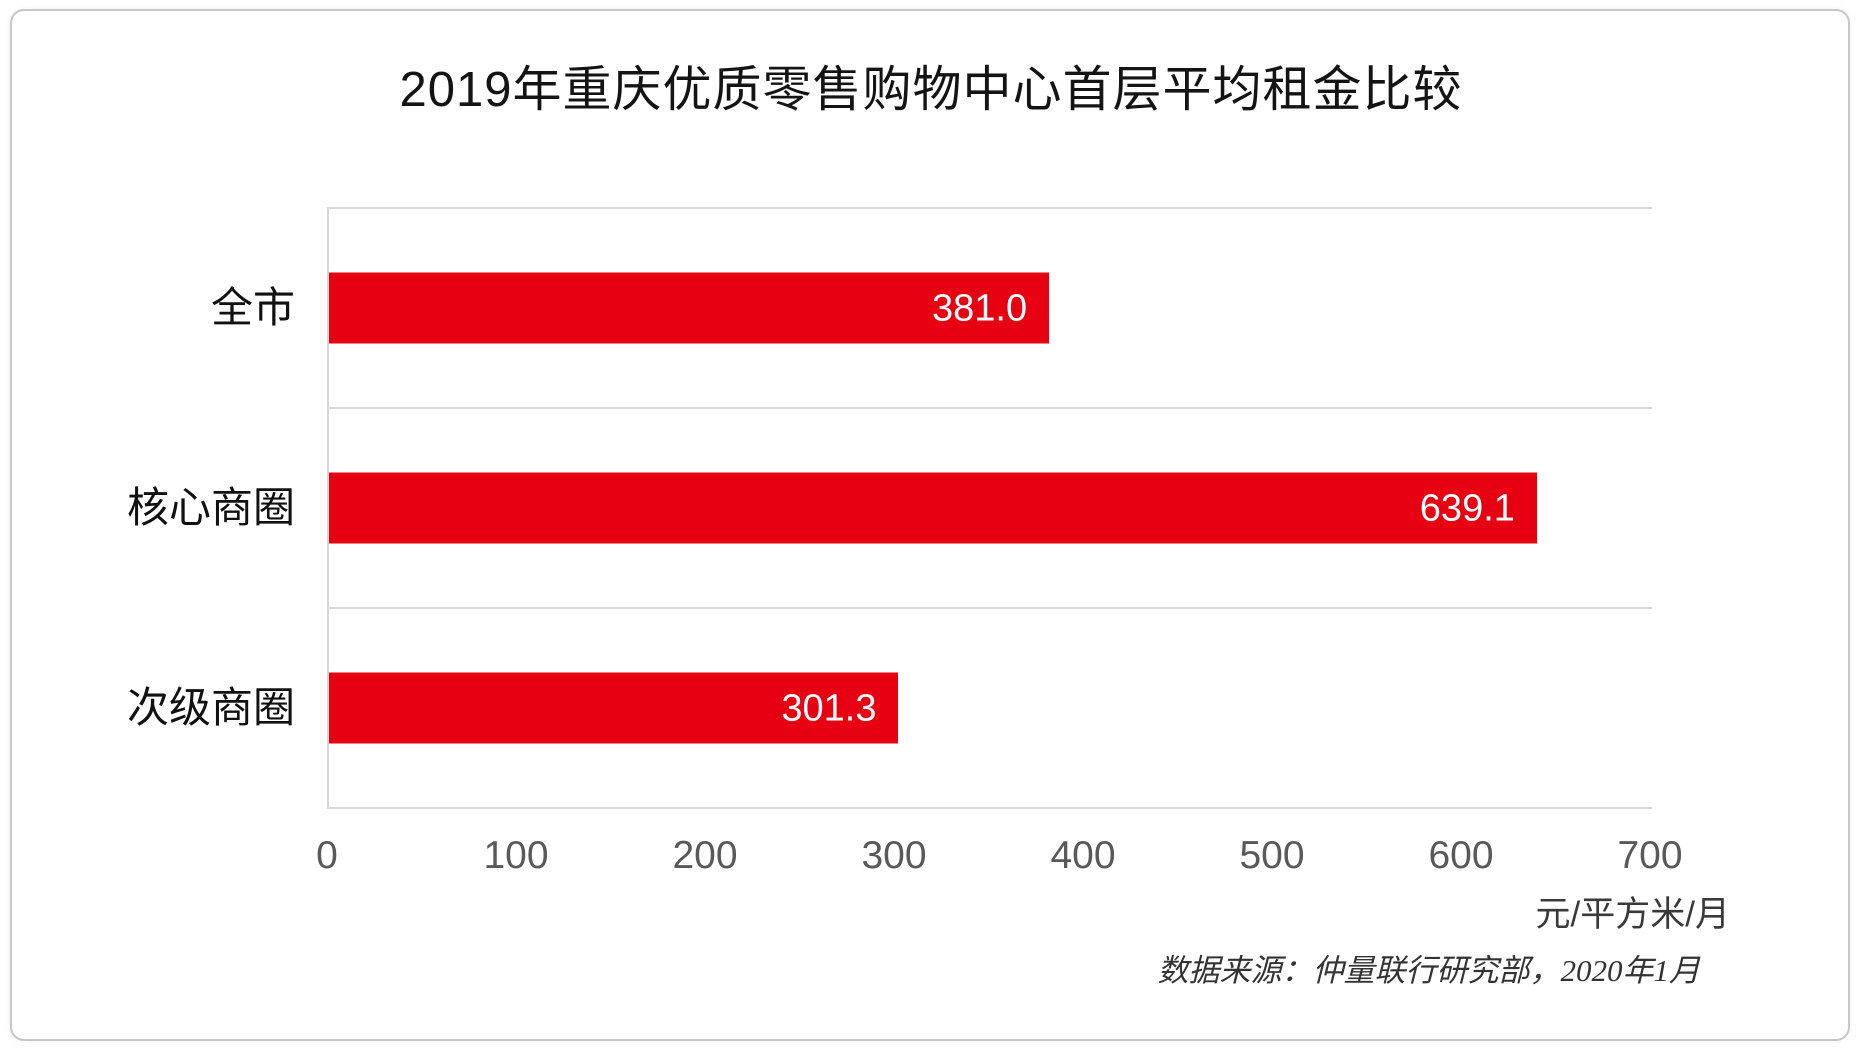 The height and width of the screenshot is (1052, 1862). I want to click on x-axis-tick-label: 300, so click(894, 855).